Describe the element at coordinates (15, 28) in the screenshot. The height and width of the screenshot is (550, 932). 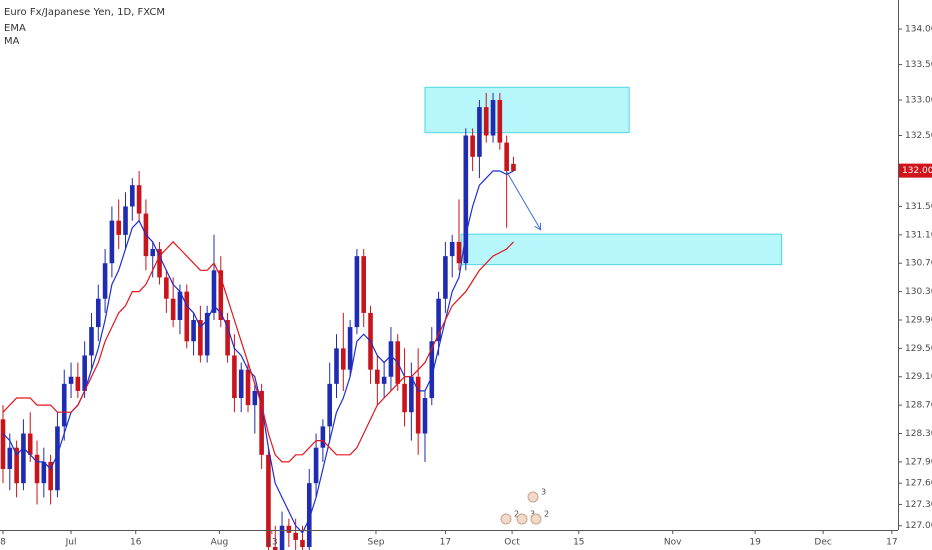
I see `indicator-label: EMA` at that location.